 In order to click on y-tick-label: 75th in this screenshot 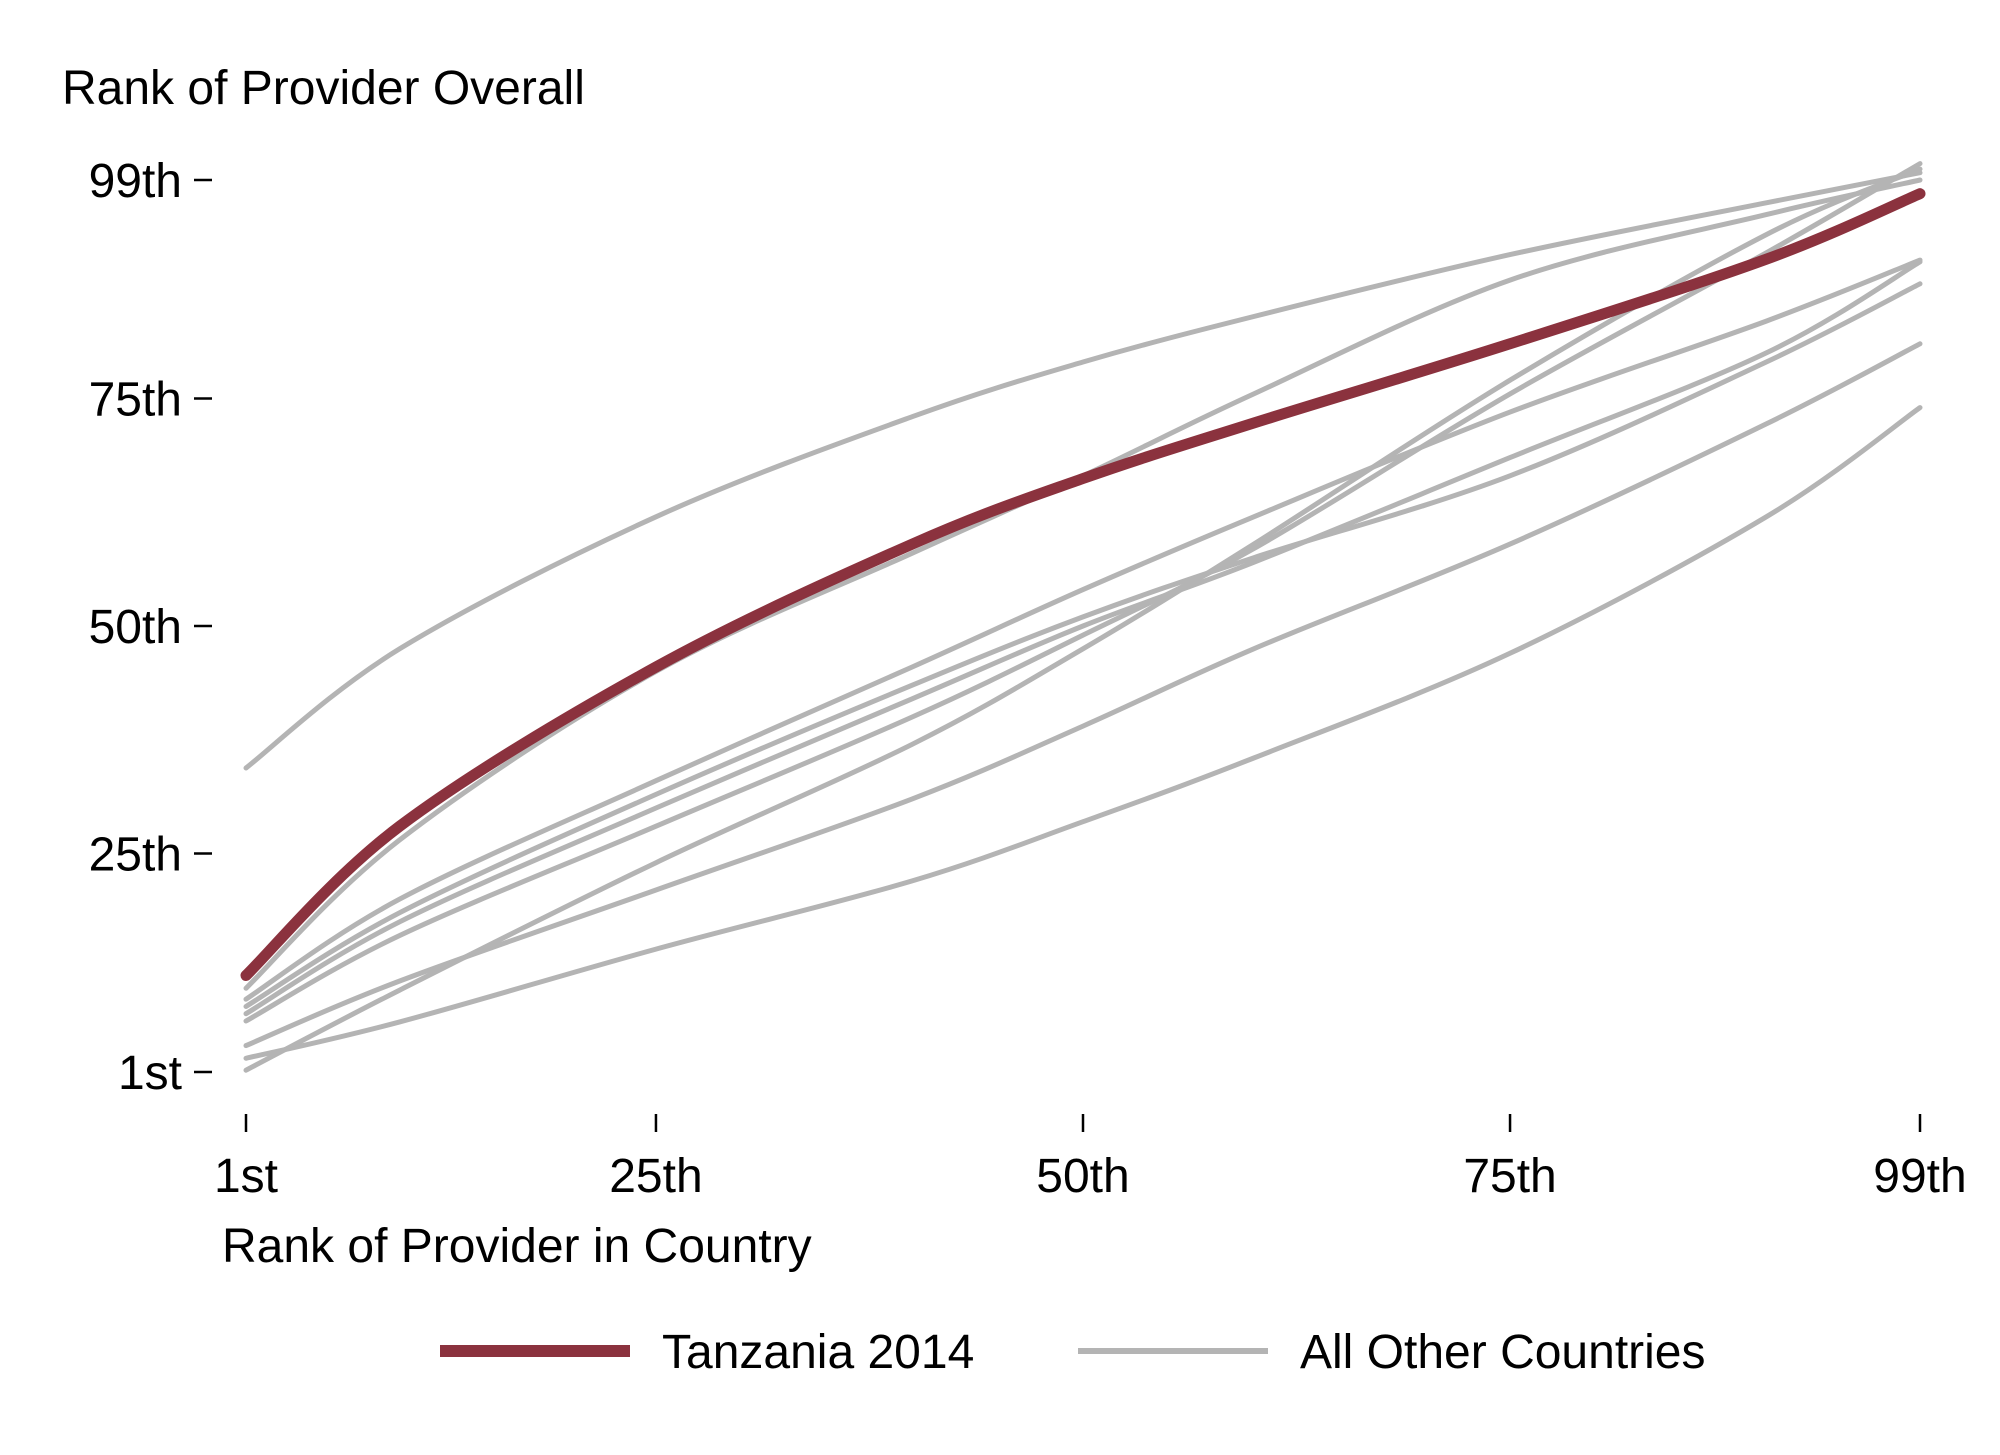, I will do `click(135, 399)`.